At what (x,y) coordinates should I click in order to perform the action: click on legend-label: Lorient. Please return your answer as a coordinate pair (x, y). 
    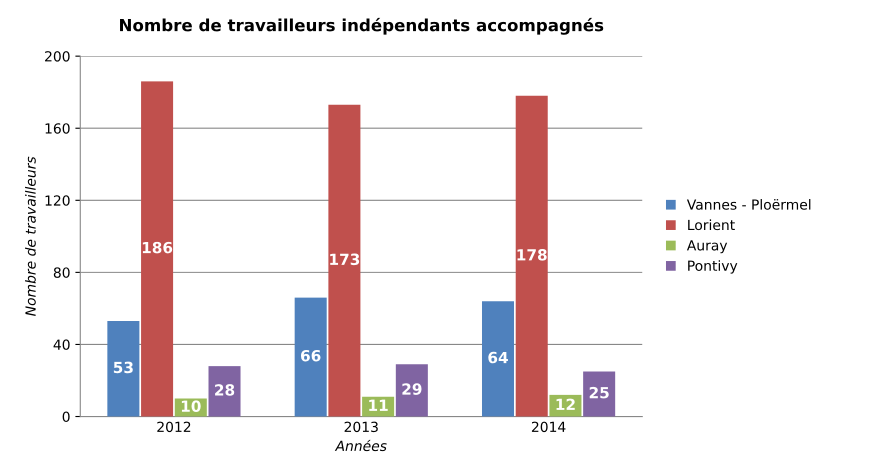
    Looking at the image, I should click on (711, 224).